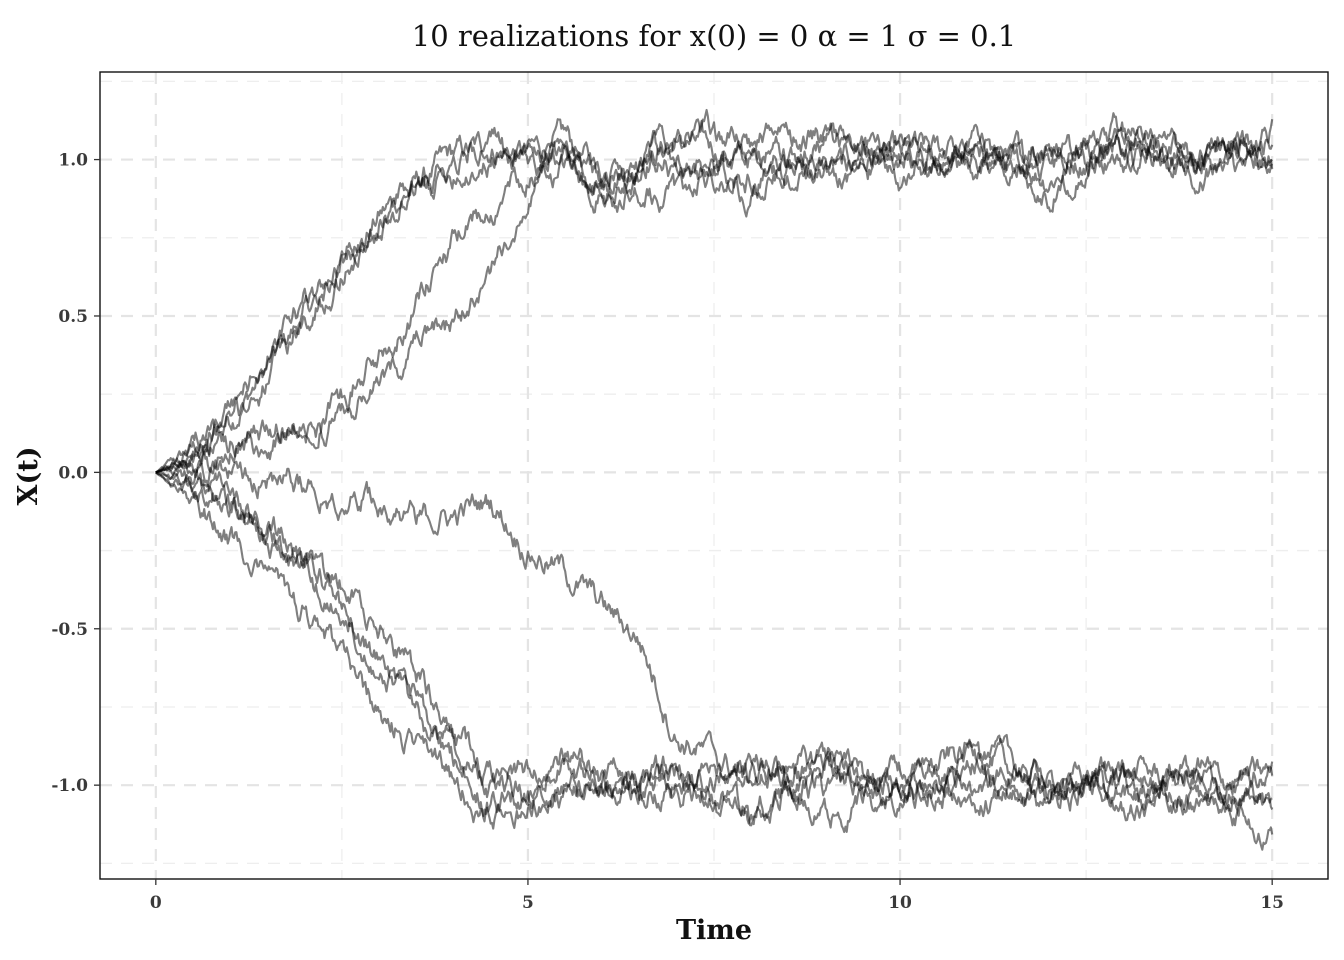 Image resolution: width=1344 pixels, height=960 pixels. Describe the element at coordinates (900, 903) in the screenshot. I see `x-tick-label: 10` at that location.